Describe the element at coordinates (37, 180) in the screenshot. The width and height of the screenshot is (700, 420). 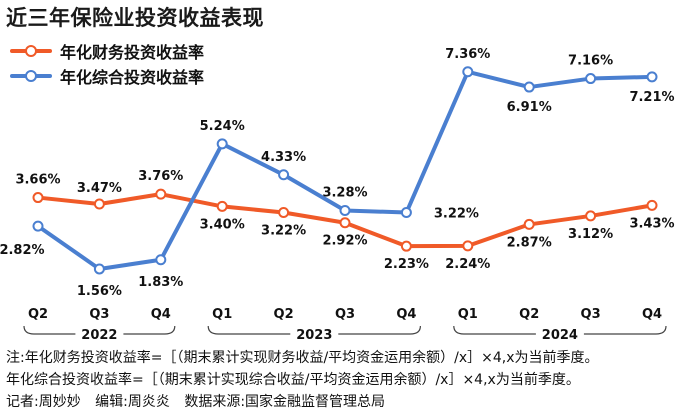
I see `data-label-financial-0: 3.66%` at that location.